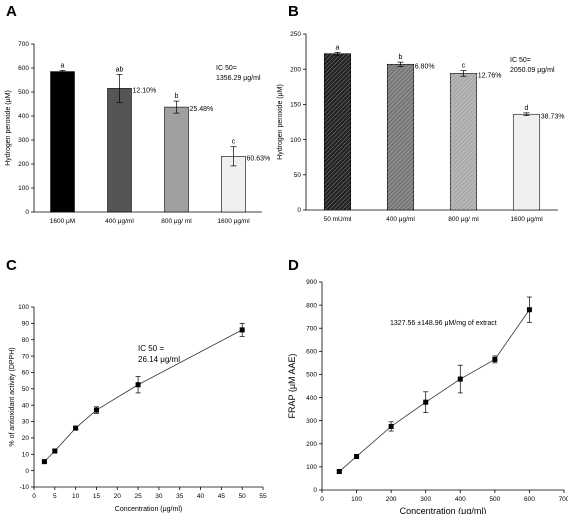 This screenshot has width=568, height=514. What do you see at coordinates (26, 405) in the screenshot?
I see `y-tick-label: 40` at bounding box center [26, 405].